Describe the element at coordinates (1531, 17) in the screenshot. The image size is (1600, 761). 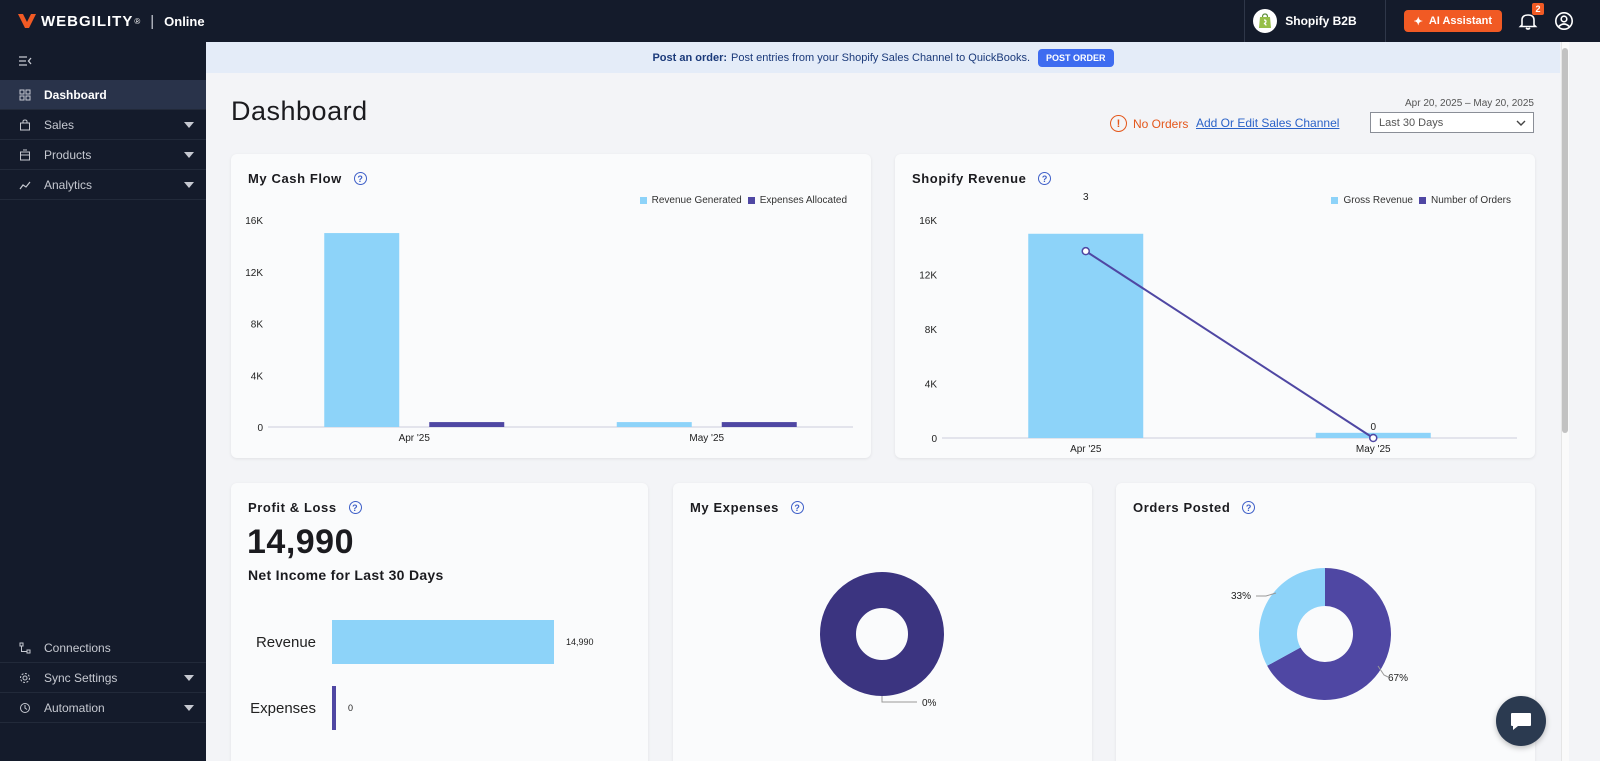
I see `notifications-button: 2` at that location.